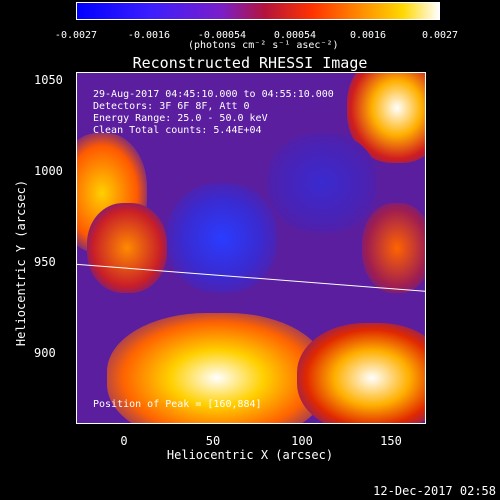  Describe the element at coordinates (177, 404) in the screenshot. I see `info-peak-position: Position of Peak = [160,884]` at that location.